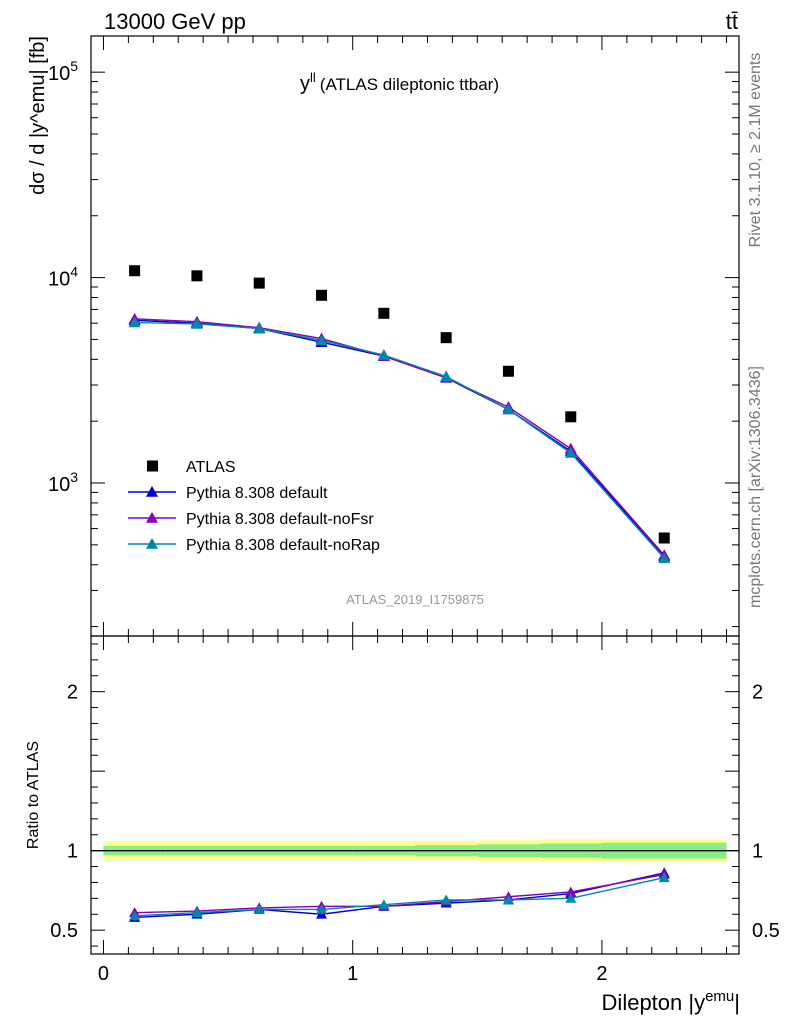 The height and width of the screenshot is (1024, 786). I want to click on analysis-id: ATLAS_2019_I1759875, so click(415, 599).